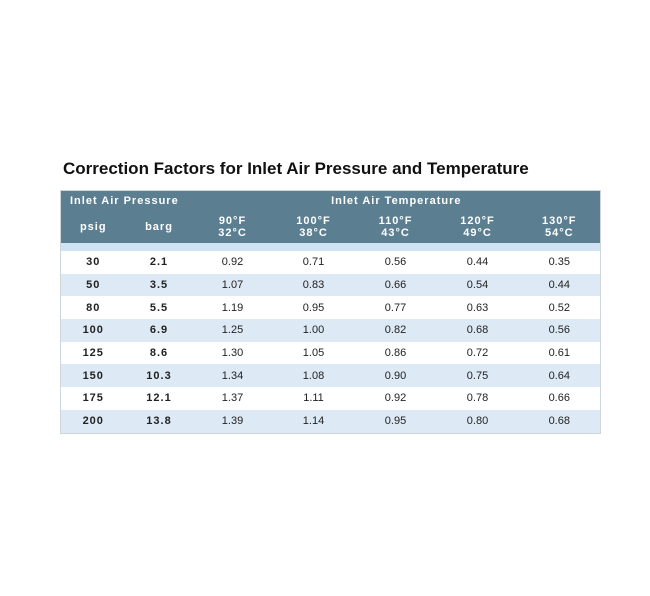 This screenshot has width=650, height=596. I want to click on data-row: 200 13.8 1.39 1.14 0.95 0.80 0.68, so click(330, 421).